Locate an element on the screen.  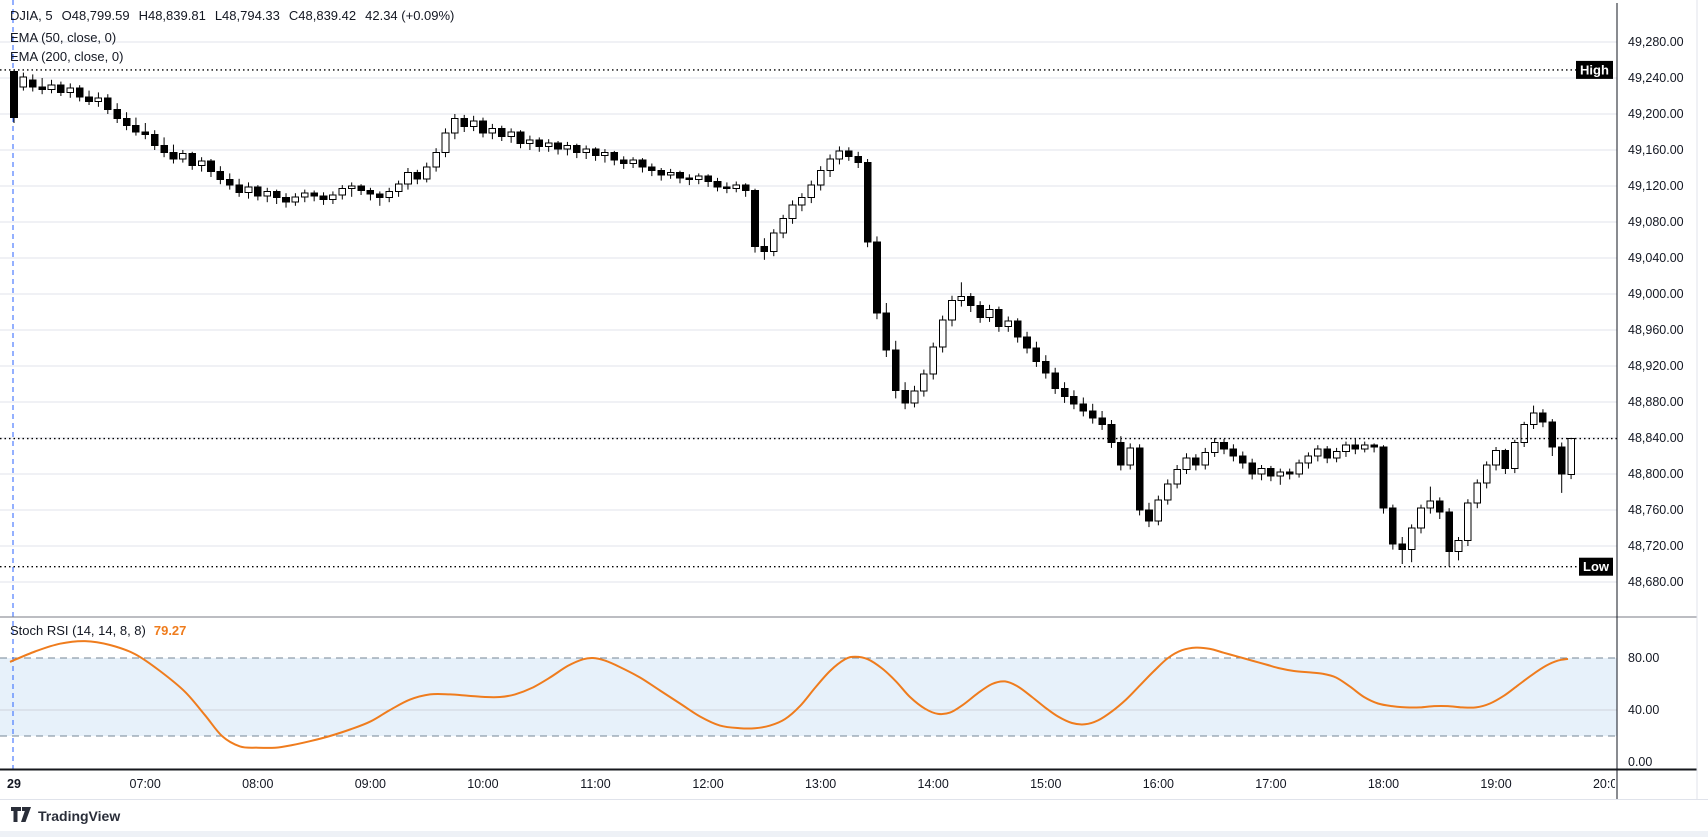
stoch-rsi-legend-row: Stoch RSI (14, 14, 8, 8) 79.27 is located at coordinates (98, 630).